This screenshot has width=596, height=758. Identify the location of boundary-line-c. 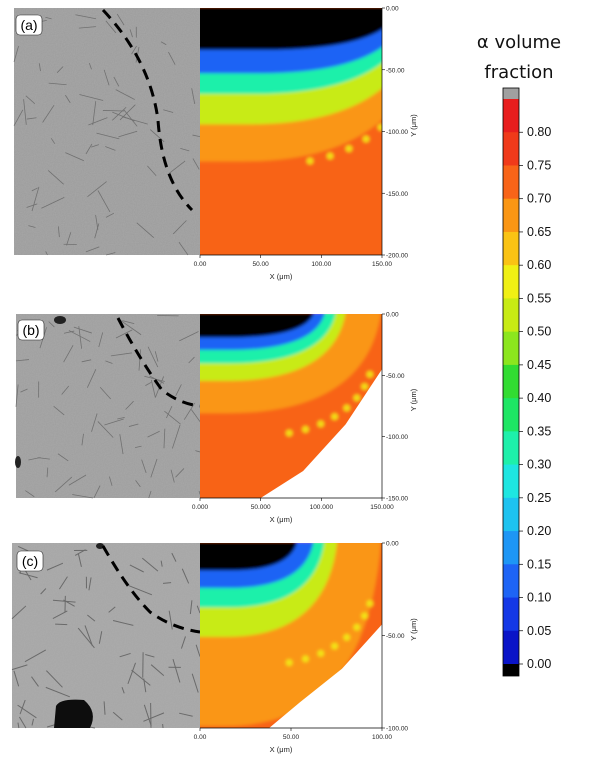
(151, 589).